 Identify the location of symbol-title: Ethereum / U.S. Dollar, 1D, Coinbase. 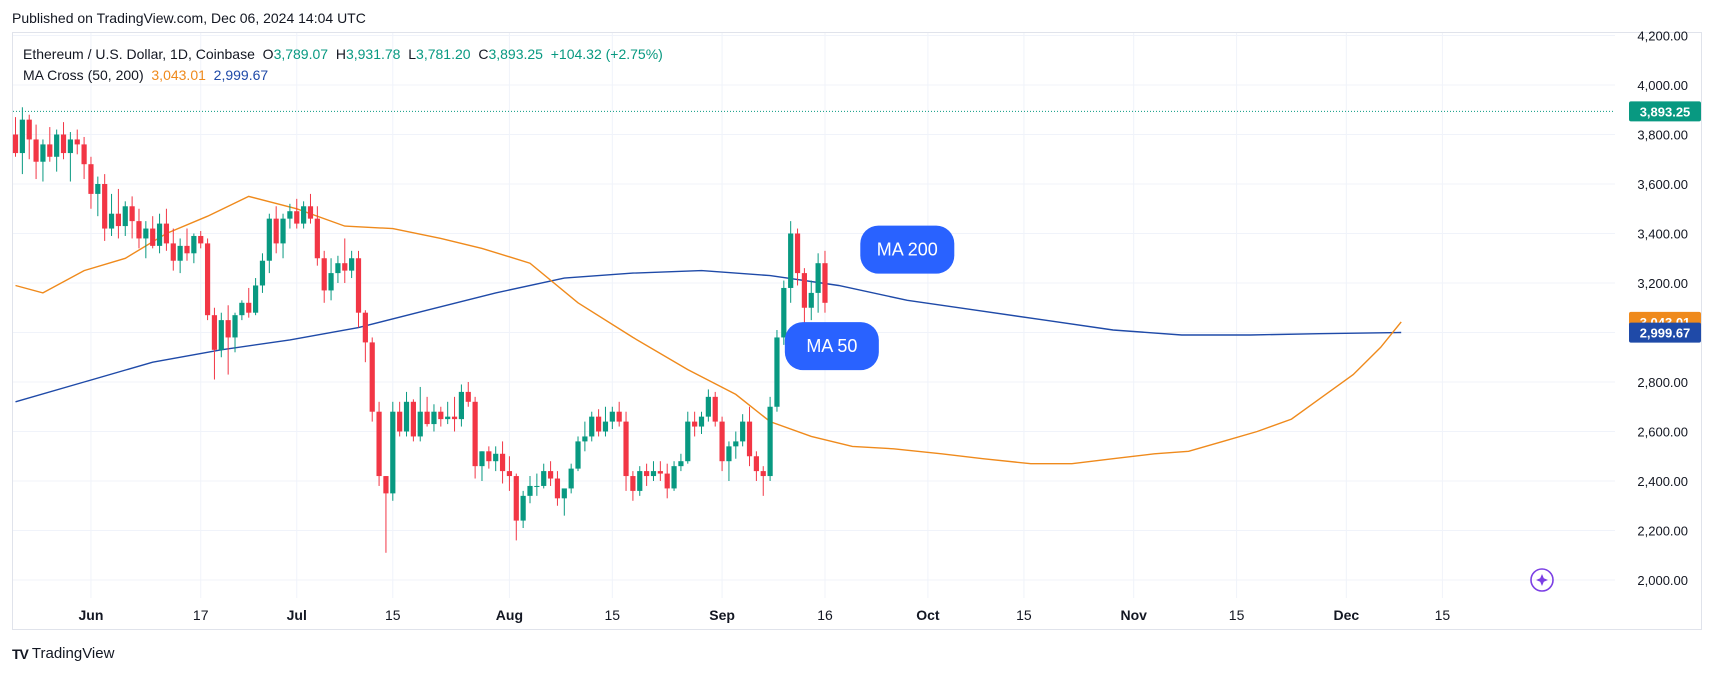
(139, 54).